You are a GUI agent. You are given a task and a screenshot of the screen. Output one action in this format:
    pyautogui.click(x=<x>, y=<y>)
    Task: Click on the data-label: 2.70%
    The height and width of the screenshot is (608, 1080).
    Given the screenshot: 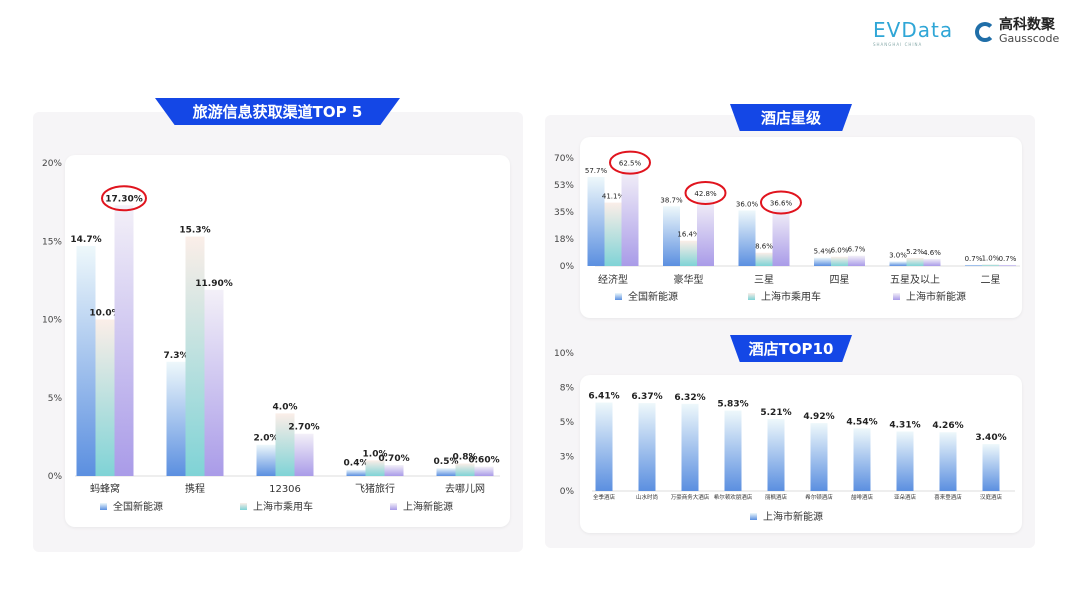 What is the action you would take?
    pyautogui.click(x=303, y=428)
    